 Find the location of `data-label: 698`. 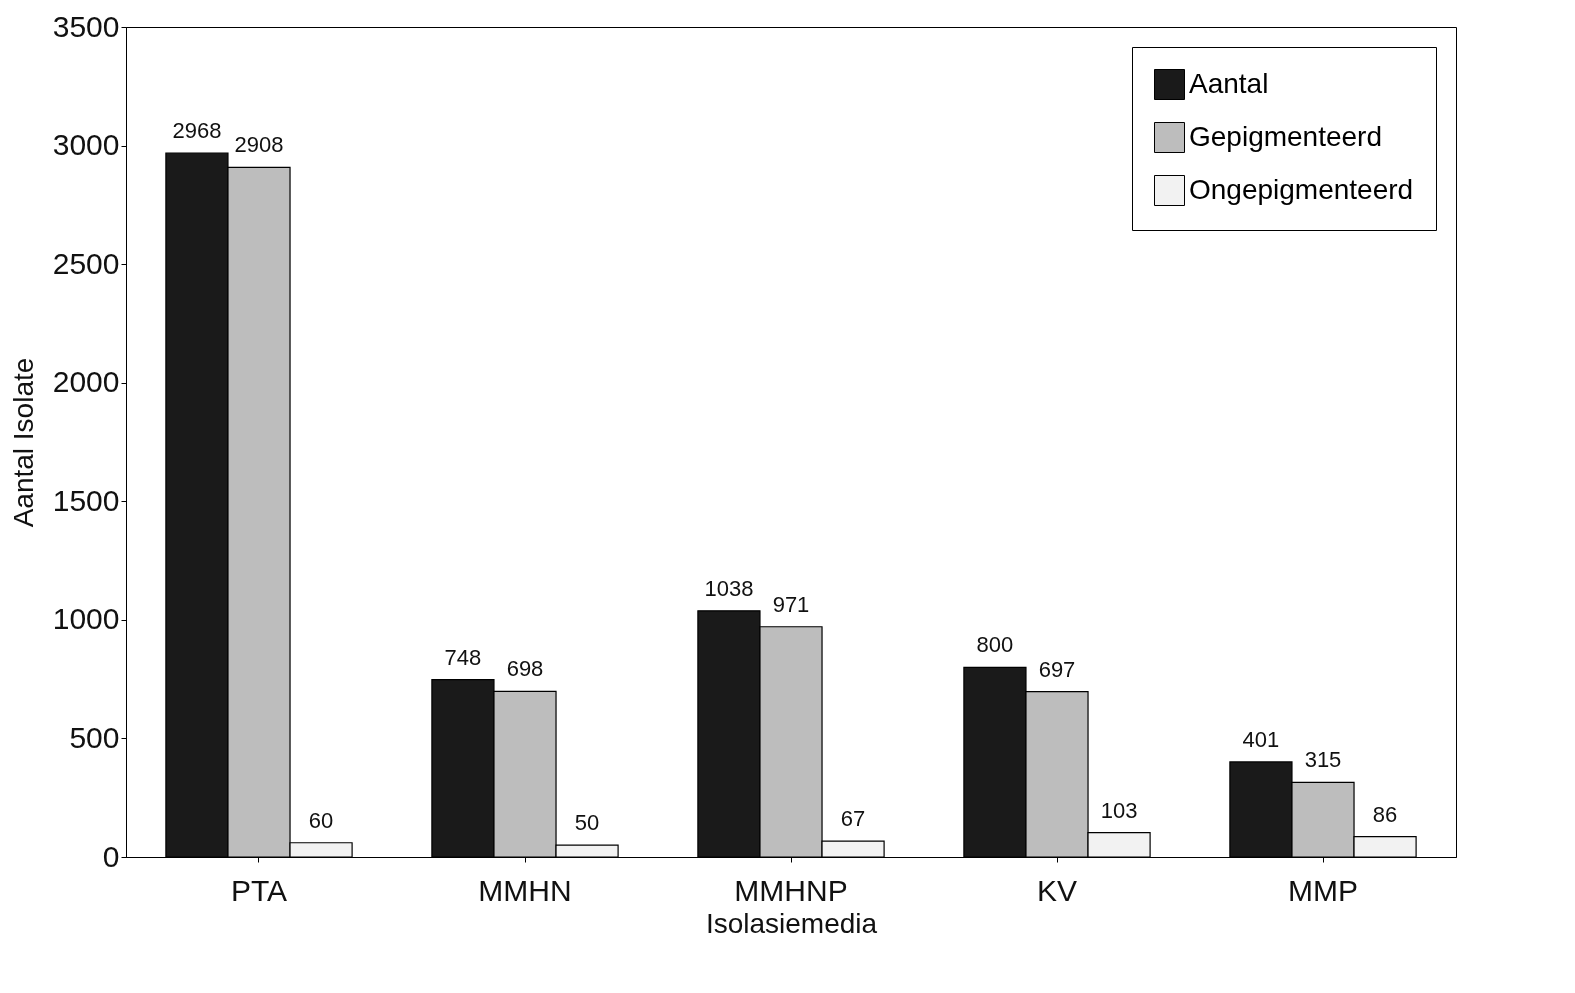

data-label: 698 is located at coordinates (525, 669).